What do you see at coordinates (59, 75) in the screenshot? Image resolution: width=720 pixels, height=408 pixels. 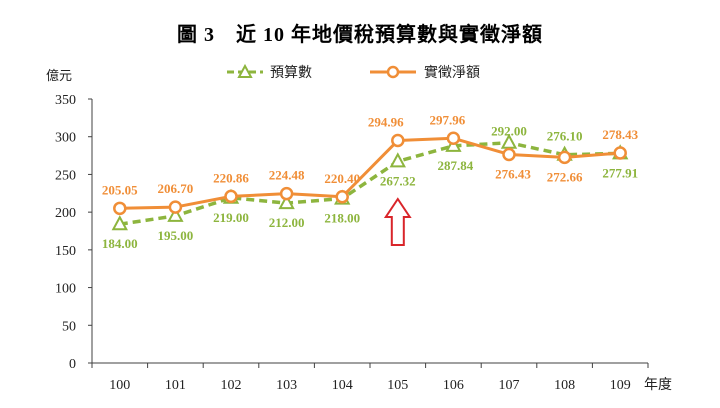 I see `y-axis-title: 億元` at bounding box center [59, 75].